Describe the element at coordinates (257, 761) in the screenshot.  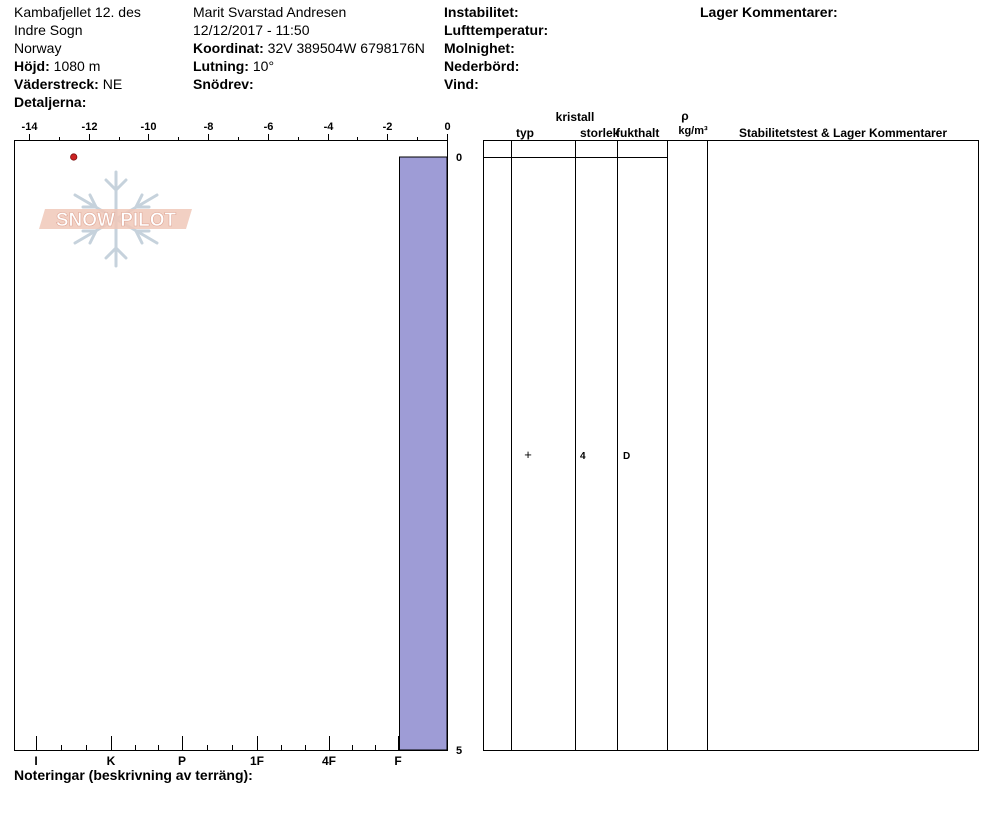
I see `hardness-label: 1F` at that location.